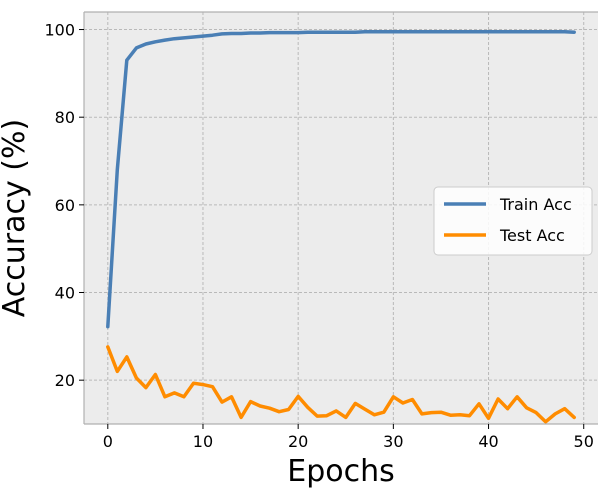  Describe the element at coordinates (341, 471) in the screenshot. I see `x-axis-title: Epochs` at that location.